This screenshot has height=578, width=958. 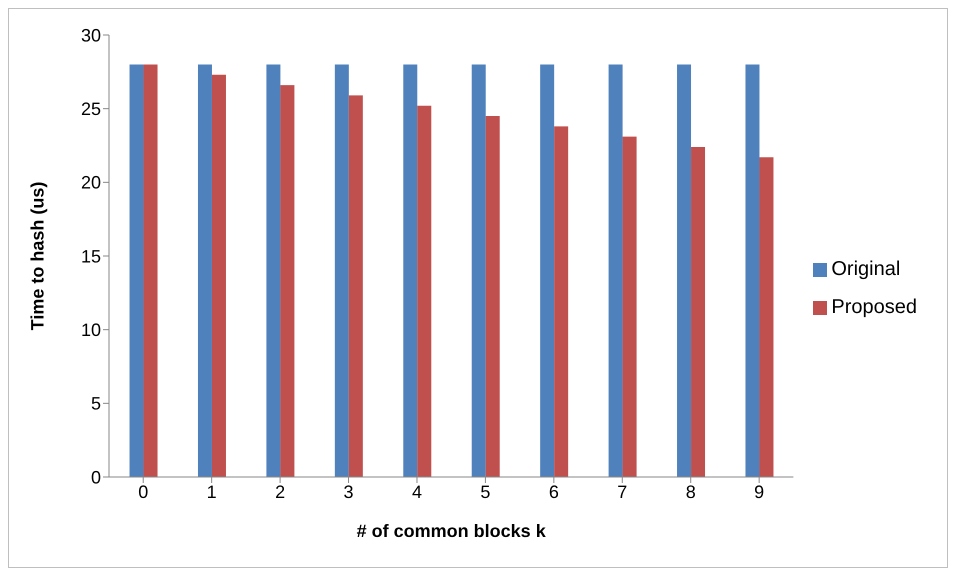 I want to click on y-tick-label: 5, so click(x=95, y=404).